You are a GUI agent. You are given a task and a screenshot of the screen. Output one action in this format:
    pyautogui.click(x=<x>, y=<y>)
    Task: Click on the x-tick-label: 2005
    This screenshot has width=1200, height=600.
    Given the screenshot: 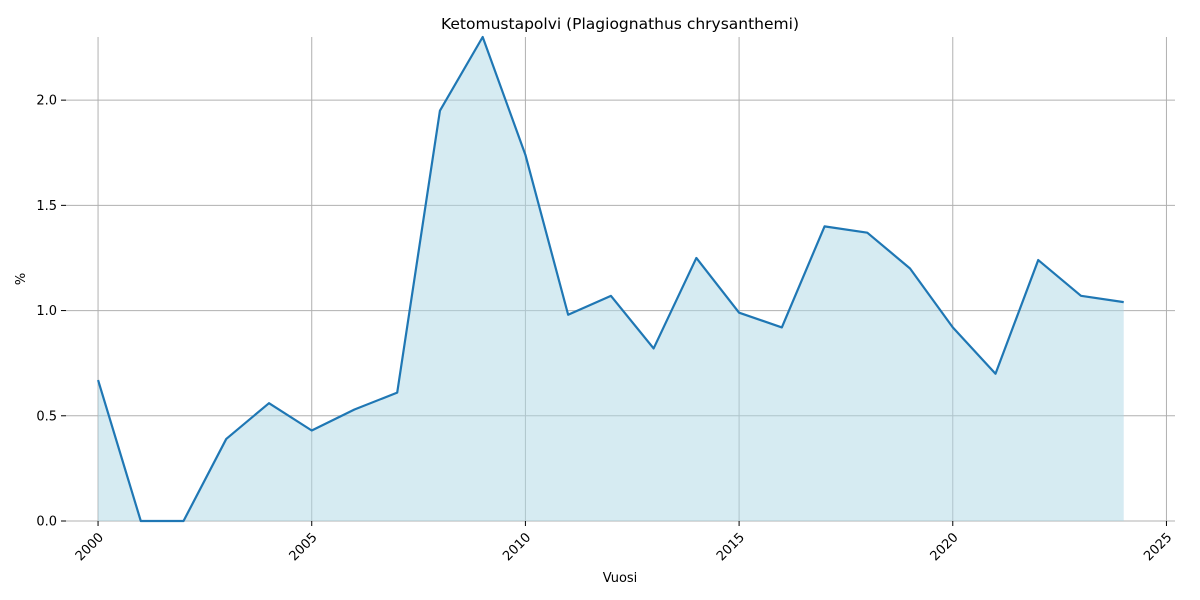 What is the action you would take?
    pyautogui.click(x=304, y=547)
    